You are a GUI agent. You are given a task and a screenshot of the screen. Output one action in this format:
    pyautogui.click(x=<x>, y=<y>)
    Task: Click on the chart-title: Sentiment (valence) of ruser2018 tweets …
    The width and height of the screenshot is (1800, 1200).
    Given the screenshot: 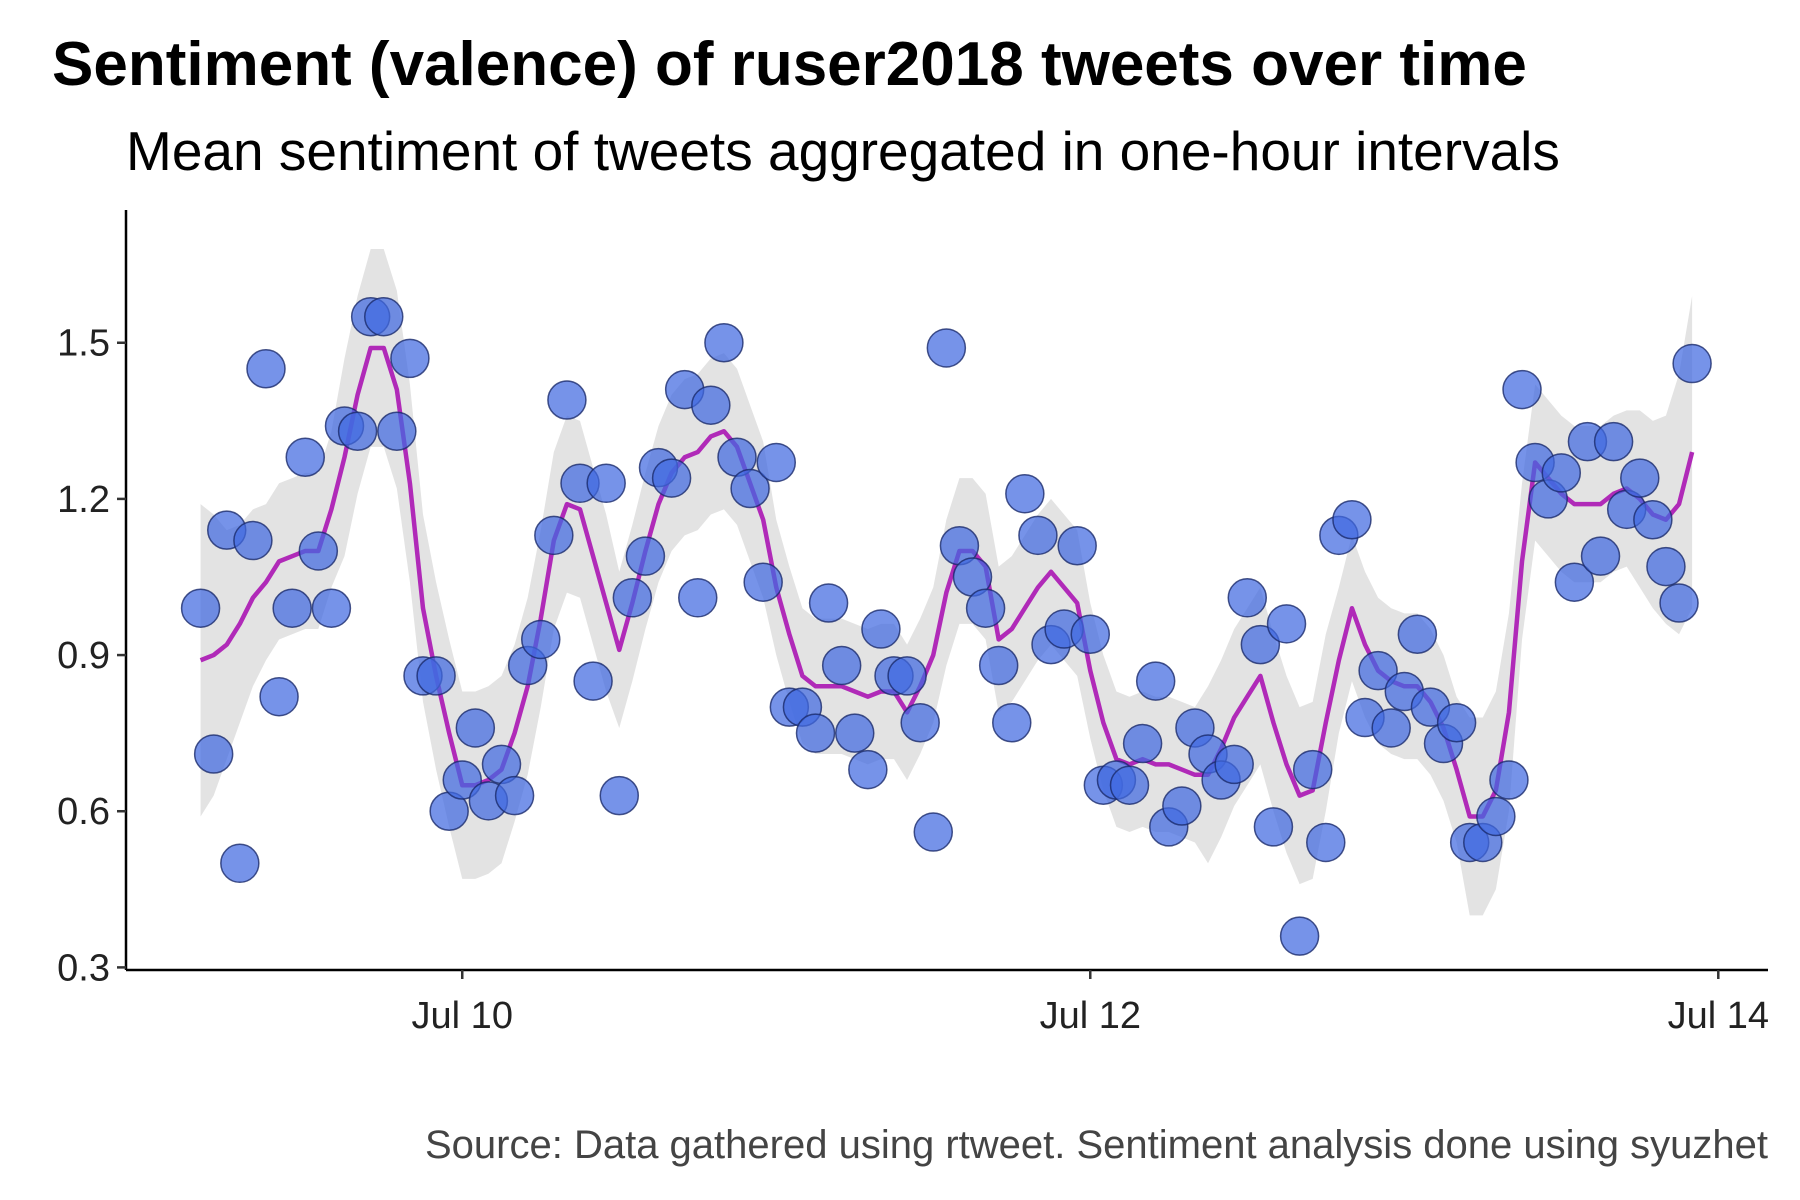 What is the action you would take?
    pyautogui.click(x=789, y=64)
    